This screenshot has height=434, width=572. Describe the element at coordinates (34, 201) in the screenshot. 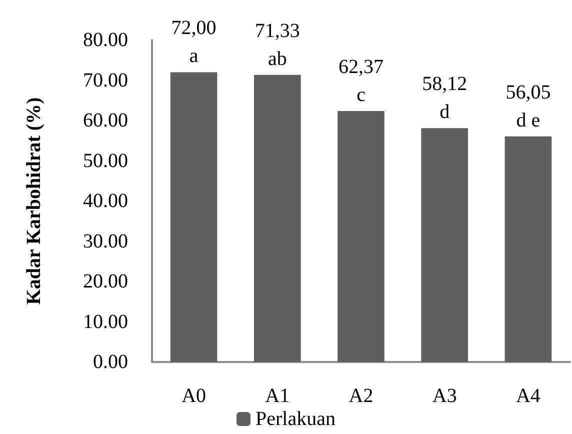

I see `y-axis-title: Kadar Karbohidrat (%)` at that location.